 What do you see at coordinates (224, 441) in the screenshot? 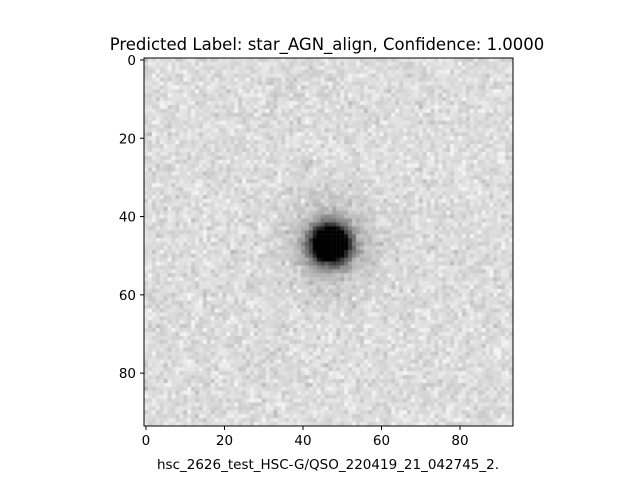
I see `x-tick-label: 20` at bounding box center [224, 441].